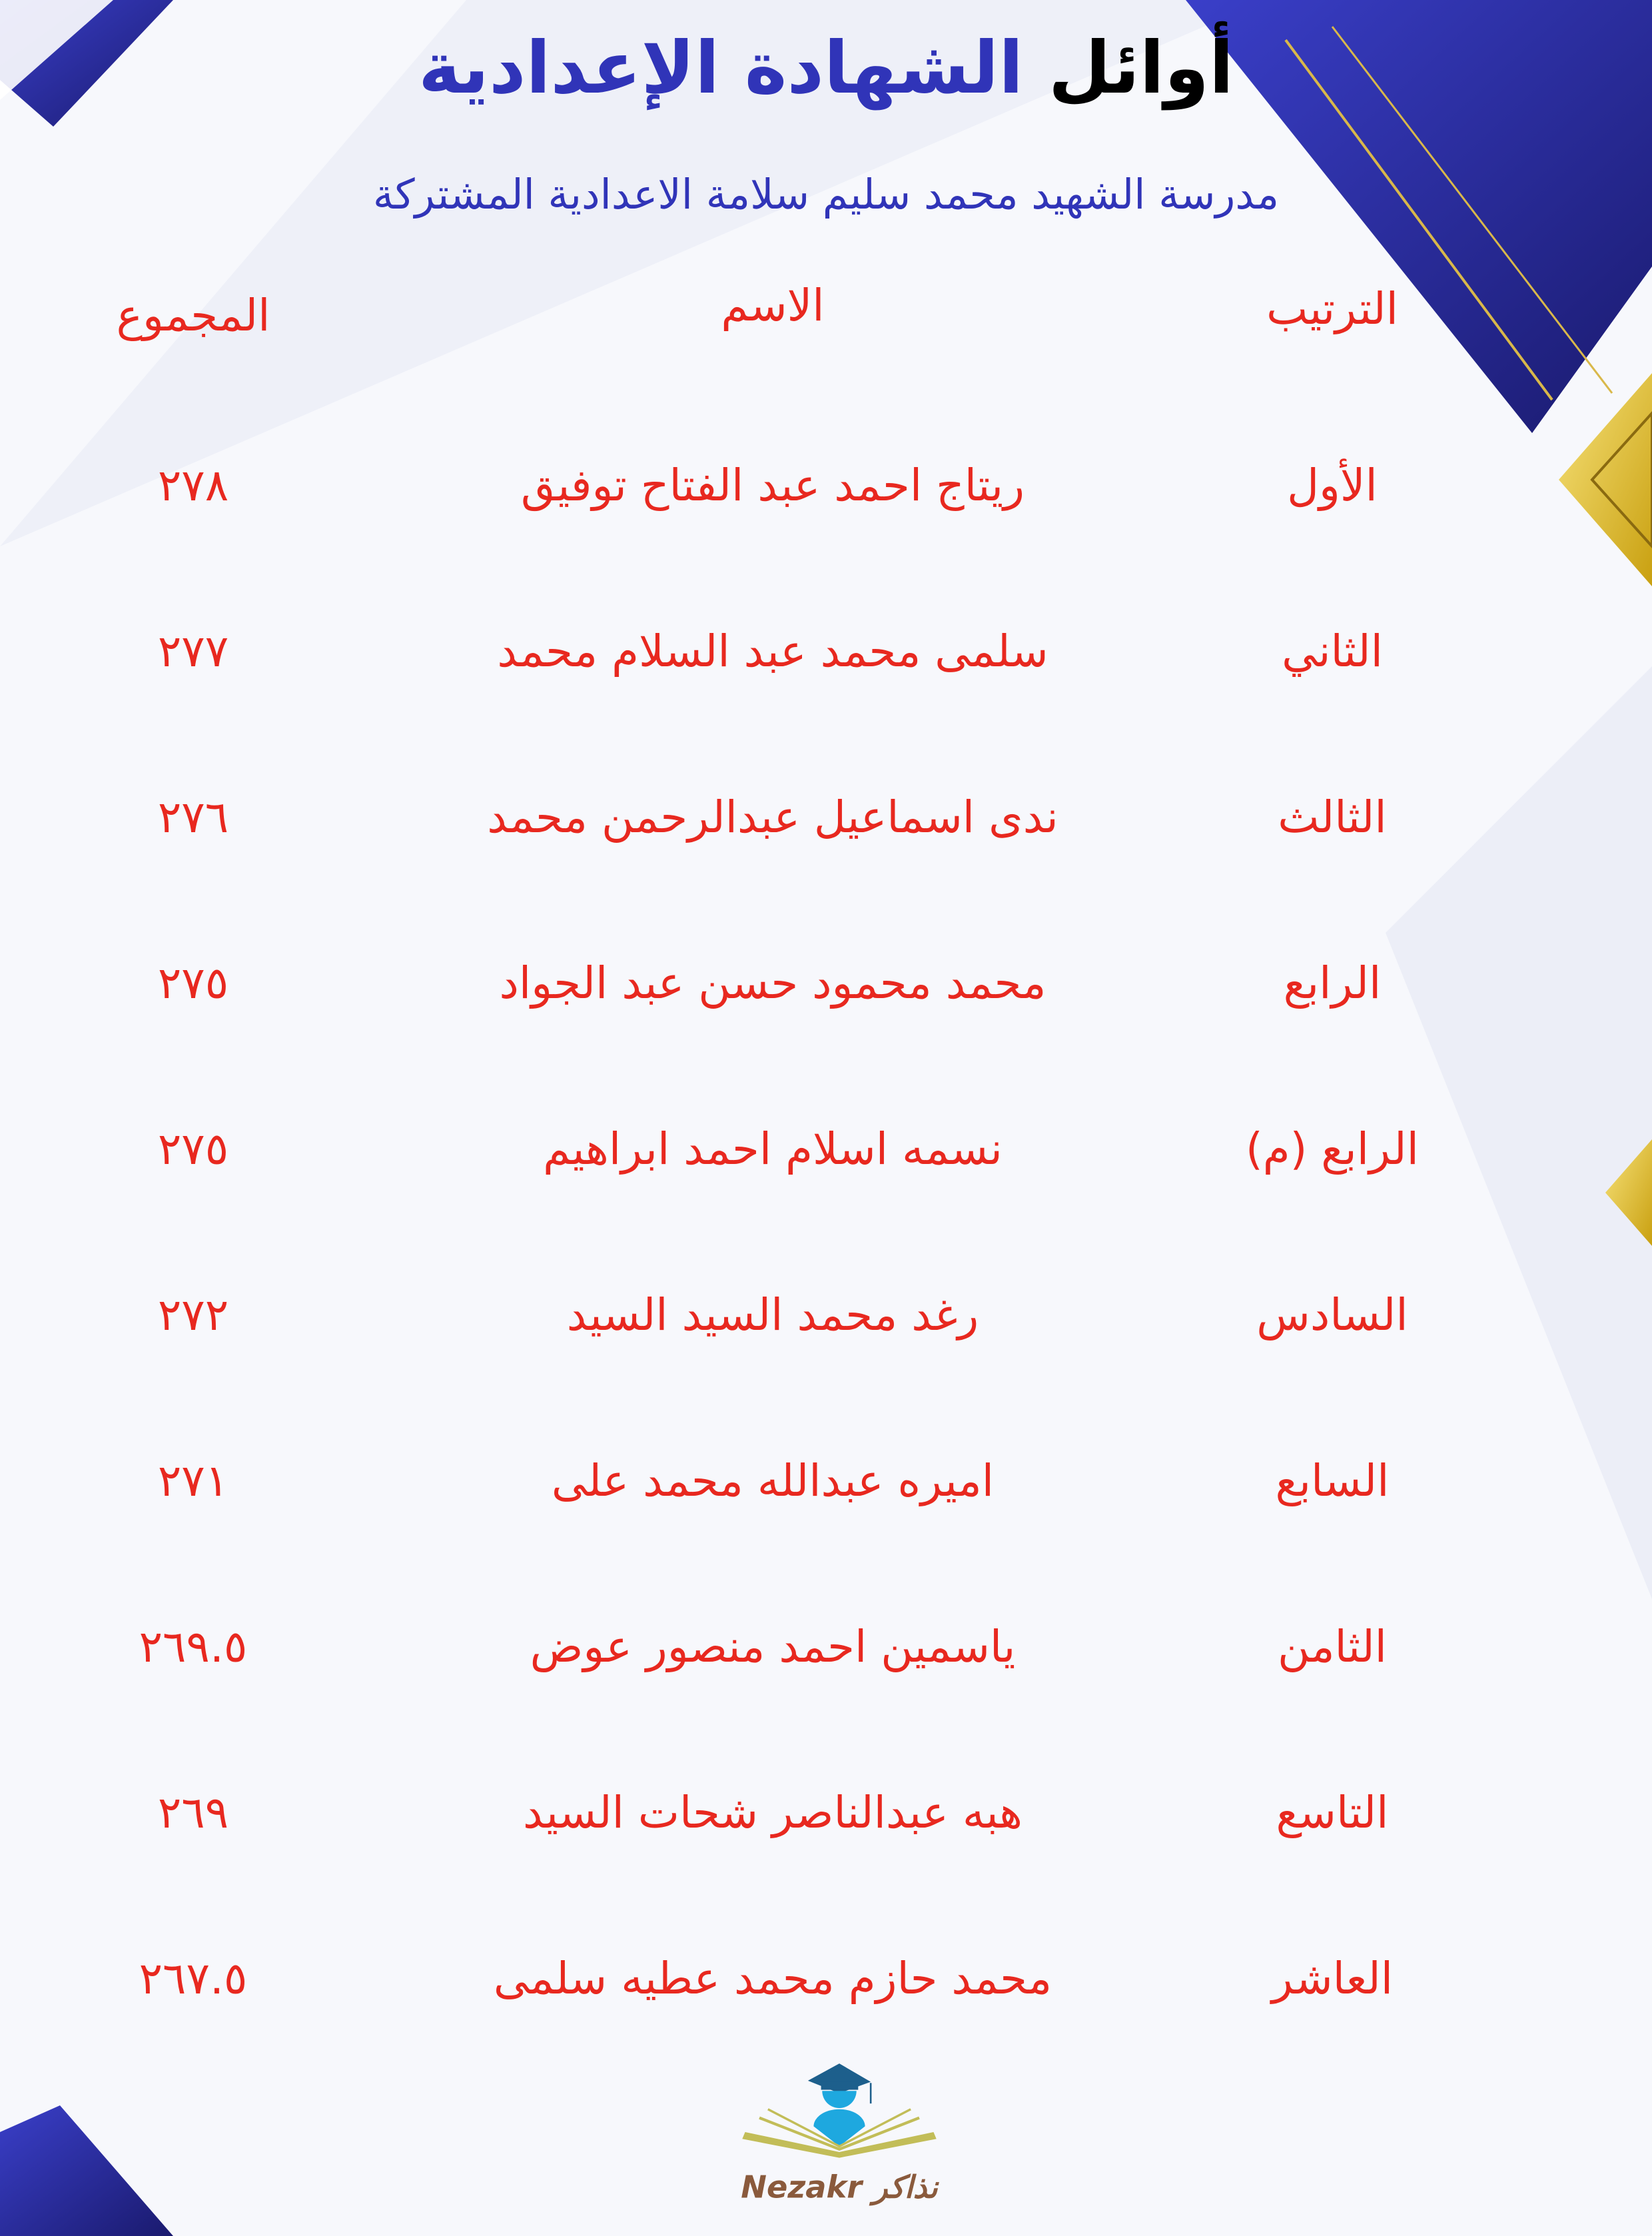 Image resolution: width=1652 pixels, height=2236 pixels. Describe the element at coordinates (773, 1812) in the screenshot. I see `row-name: هبه عبدالناصر شحات السيد` at that location.